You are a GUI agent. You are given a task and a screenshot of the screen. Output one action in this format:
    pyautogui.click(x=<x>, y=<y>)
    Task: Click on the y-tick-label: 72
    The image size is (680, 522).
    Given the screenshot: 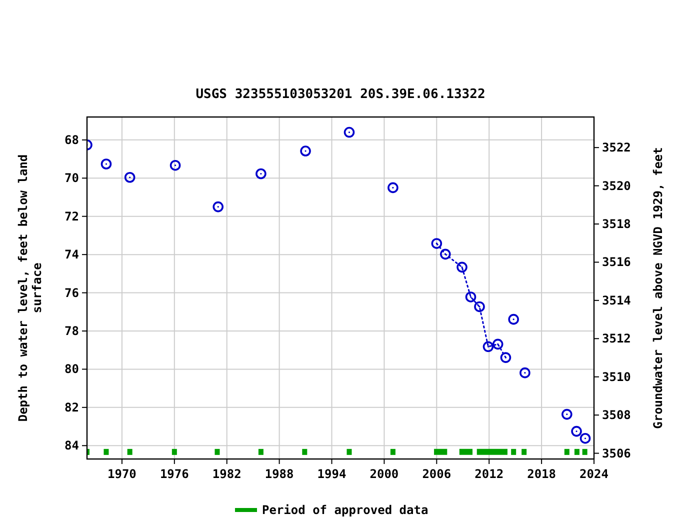 What is the action you would take?
    pyautogui.click(x=71, y=216)
    